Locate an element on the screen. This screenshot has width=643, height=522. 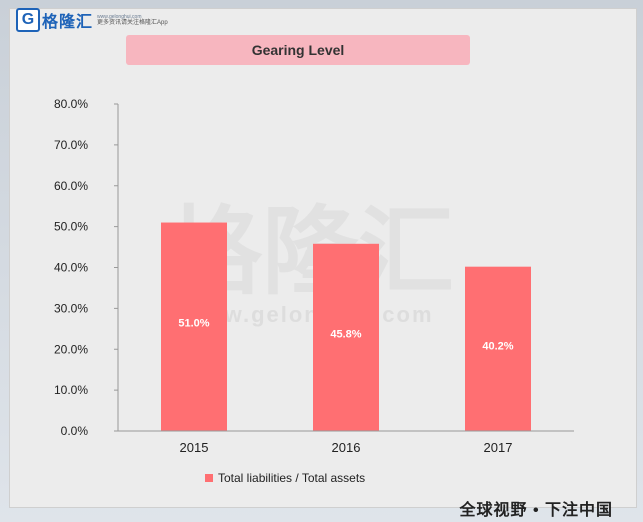
y-tick-label: 20.0% is located at coordinates (71, 349).